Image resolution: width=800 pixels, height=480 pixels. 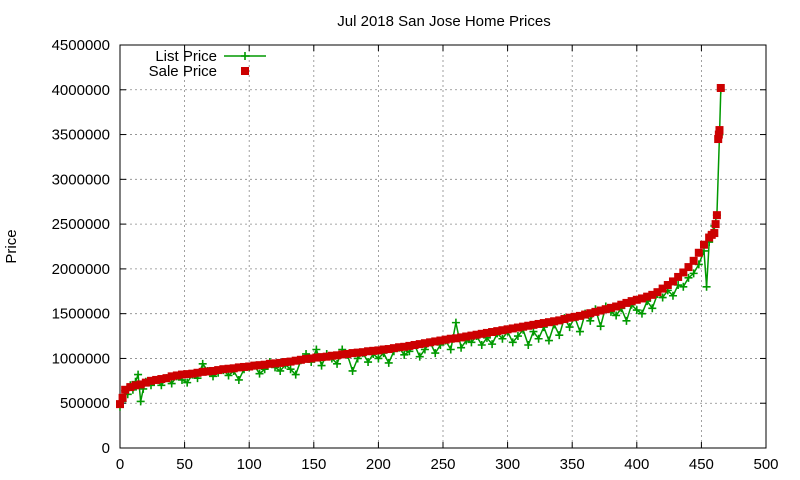 I want to click on x-tick-label: 250, so click(x=442, y=464).